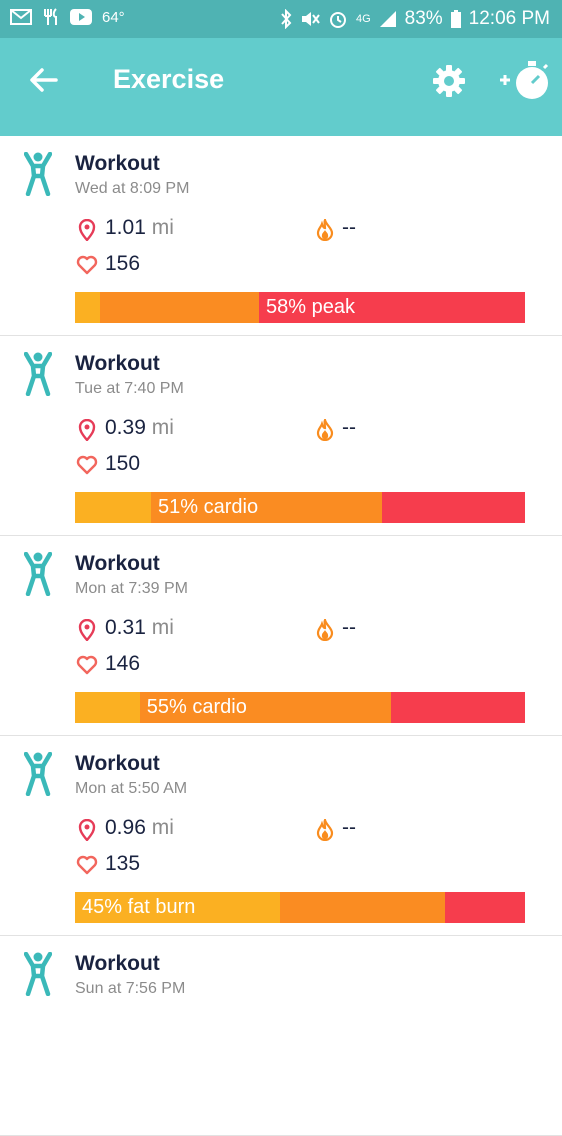 Image resolution: width=562 pixels, height=1136 pixels. I want to click on app-bar: Exercise, so click(281, 87).